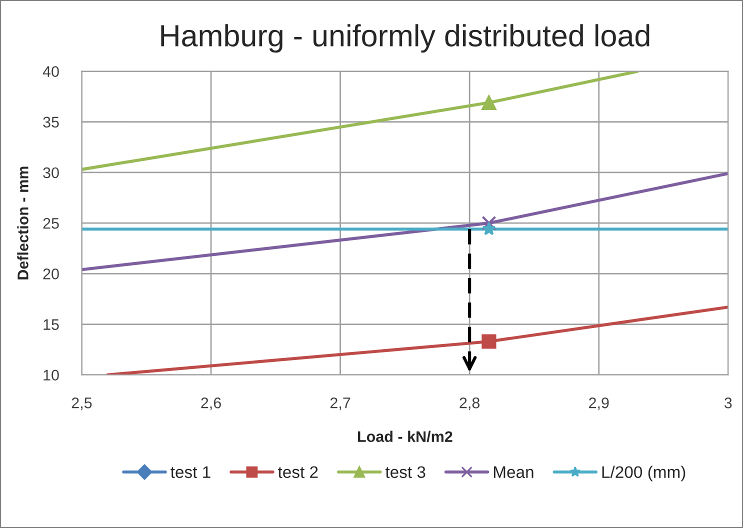 This screenshot has height=528, width=743. Describe the element at coordinates (22, 223) in the screenshot. I see `y-axis-title: Deflection - mm` at that location.